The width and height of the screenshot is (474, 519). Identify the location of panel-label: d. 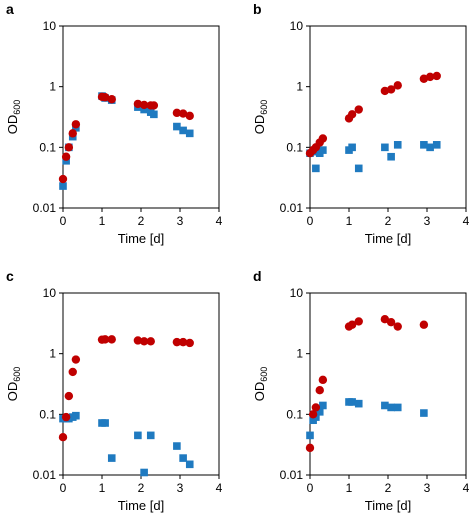
(257, 276).